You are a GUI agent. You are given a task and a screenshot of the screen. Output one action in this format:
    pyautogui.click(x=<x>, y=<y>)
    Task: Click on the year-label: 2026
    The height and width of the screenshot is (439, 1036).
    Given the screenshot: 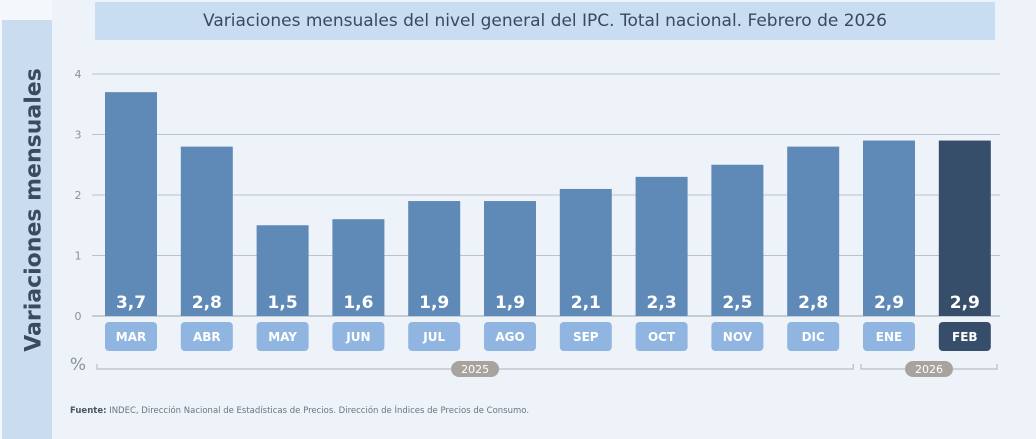 What is the action you would take?
    pyautogui.click(x=929, y=369)
    